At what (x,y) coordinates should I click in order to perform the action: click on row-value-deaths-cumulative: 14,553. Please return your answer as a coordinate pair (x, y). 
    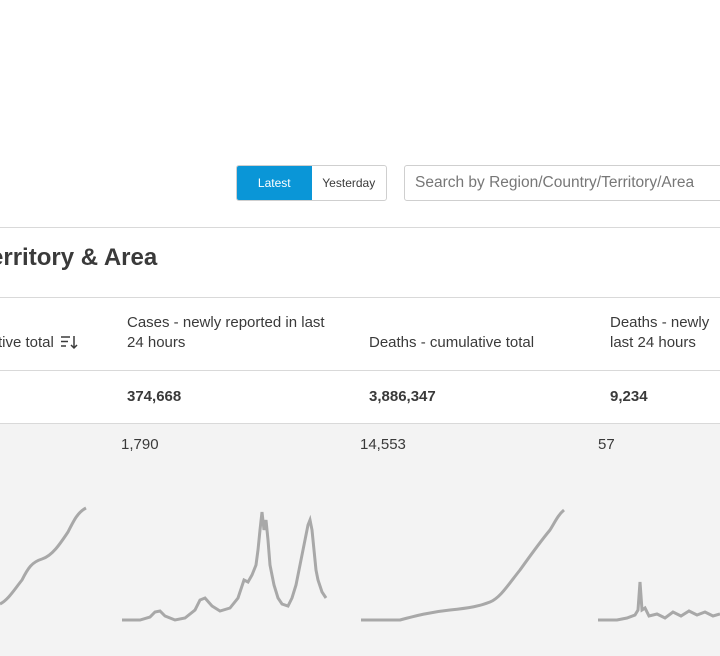
    Looking at the image, I should click on (383, 444).